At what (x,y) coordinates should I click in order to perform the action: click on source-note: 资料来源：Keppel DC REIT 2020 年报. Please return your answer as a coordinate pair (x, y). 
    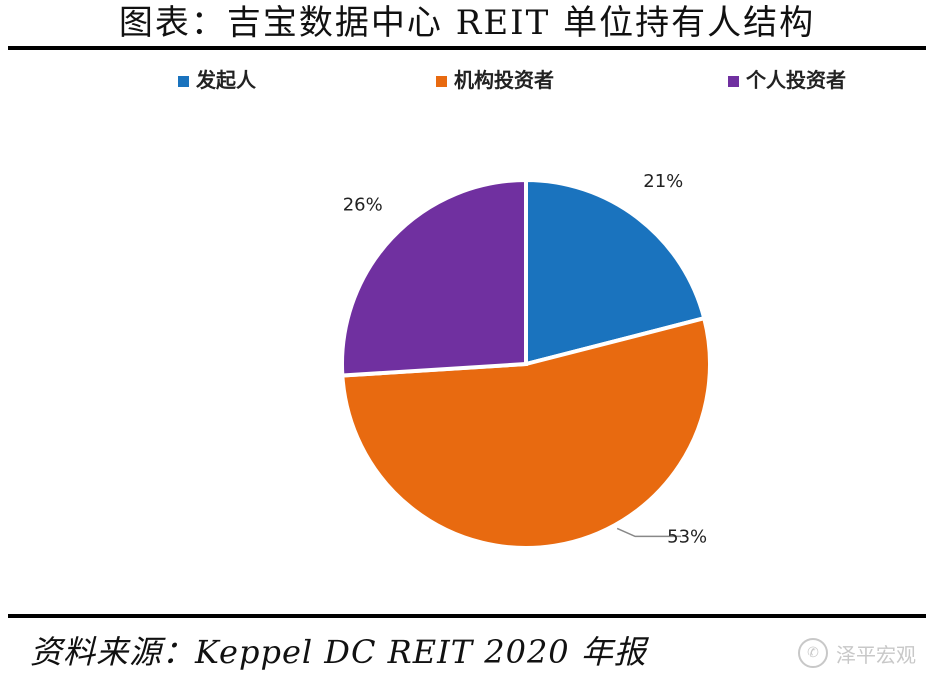
    Looking at the image, I should click on (338, 652).